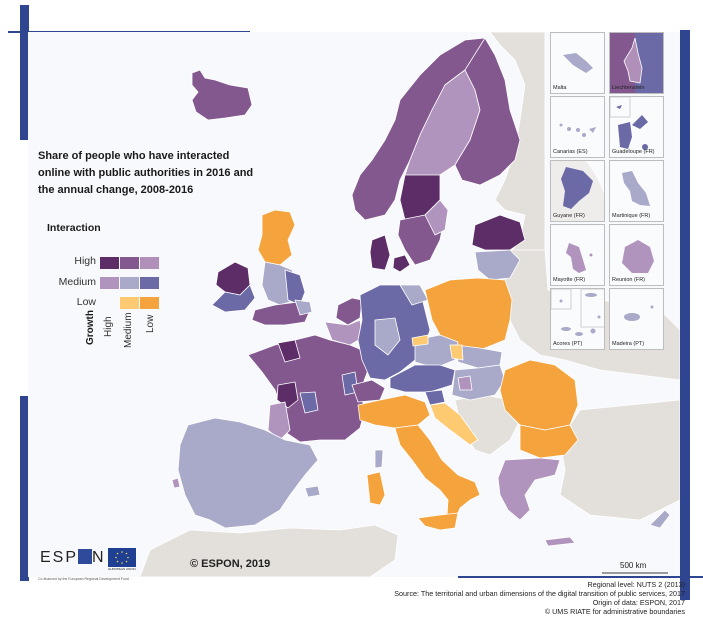 This screenshot has height=617, width=703. I want to click on legend-cell-high-high, so click(109, 263).